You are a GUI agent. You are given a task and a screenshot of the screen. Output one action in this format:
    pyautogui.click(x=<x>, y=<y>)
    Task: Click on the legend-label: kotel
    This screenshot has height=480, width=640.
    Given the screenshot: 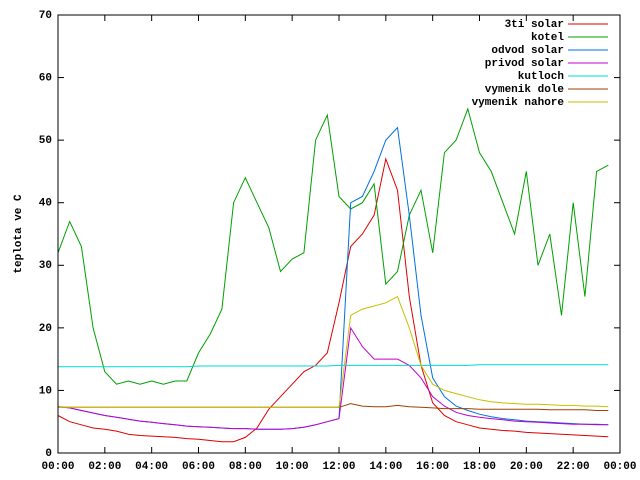 What is the action you would take?
    pyautogui.click(x=547, y=38)
    